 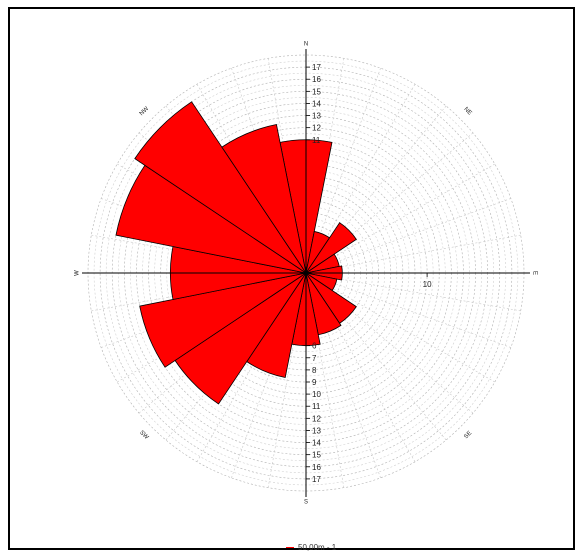 I want to click on direction-label-n: N, so click(x=306, y=45).